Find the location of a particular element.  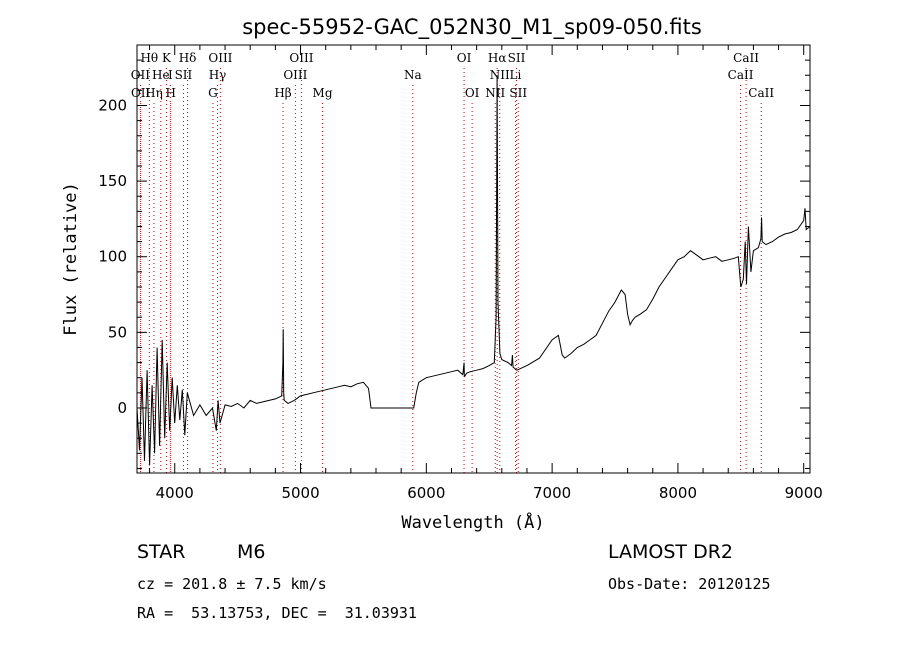

redshift-velocity: cz = 201.8 ± 7.5 km/s is located at coordinates (232, 584).